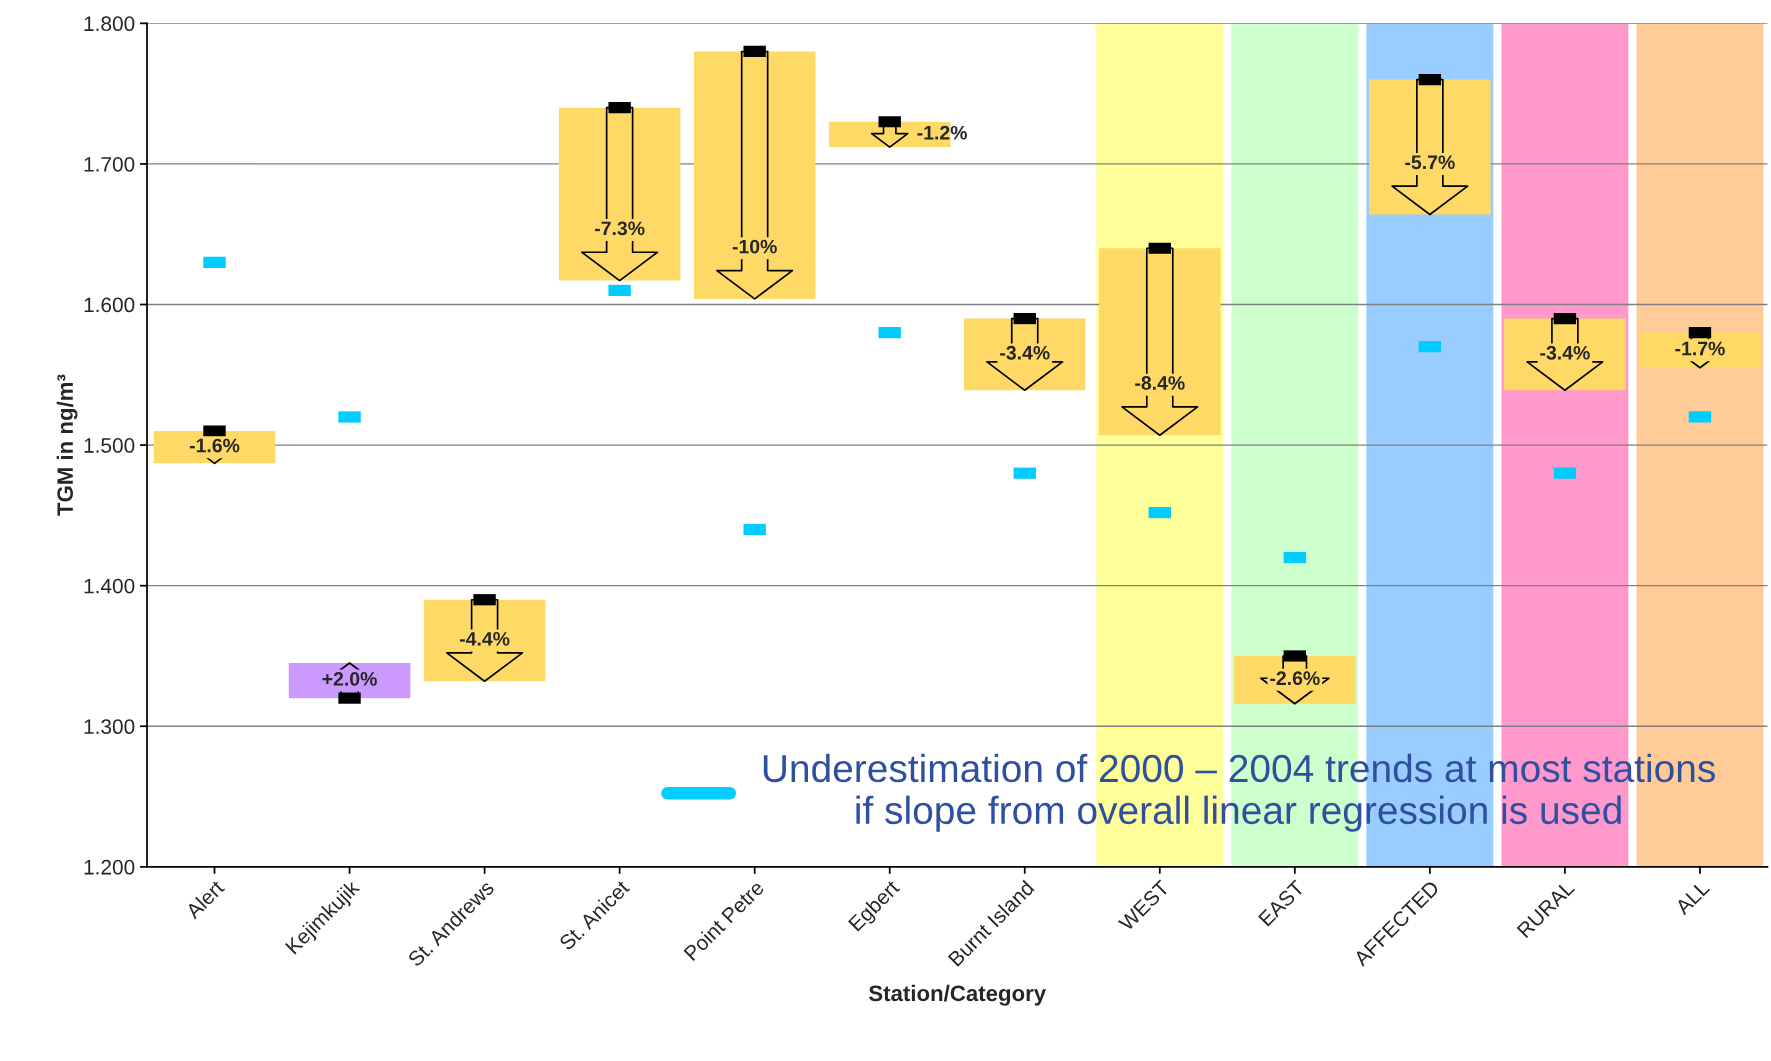  I want to click on y-tick-label: 1.400, so click(109, 586).